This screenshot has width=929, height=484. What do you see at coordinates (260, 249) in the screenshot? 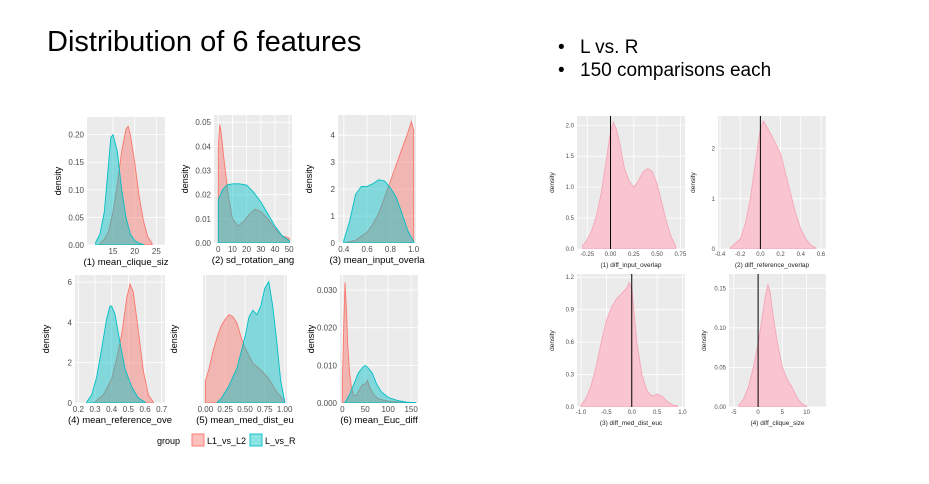
I see `x-tick-label: 30` at bounding box center [260, 249].